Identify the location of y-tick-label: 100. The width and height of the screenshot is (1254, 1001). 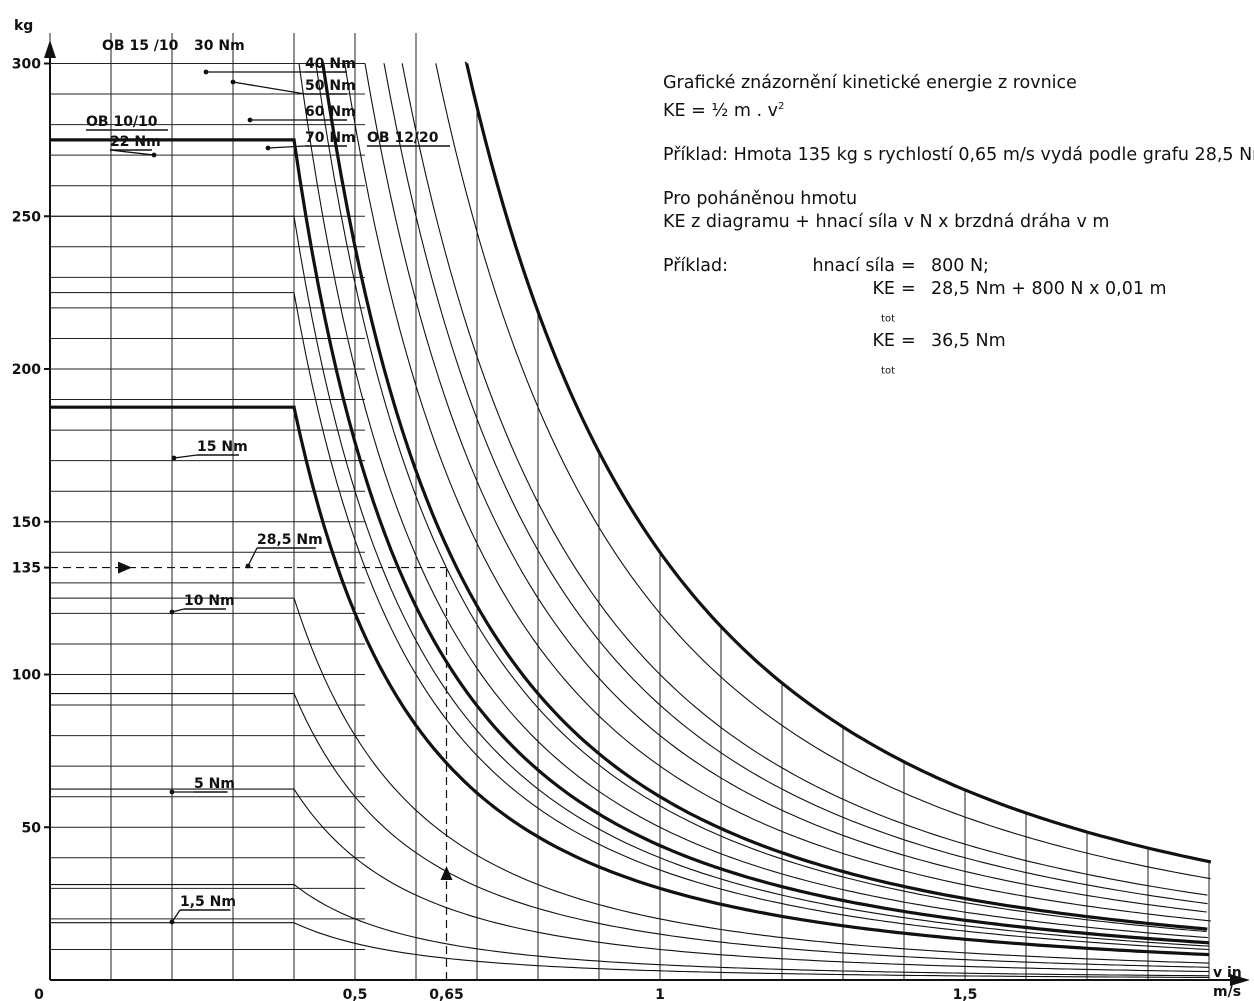
(26, 676).